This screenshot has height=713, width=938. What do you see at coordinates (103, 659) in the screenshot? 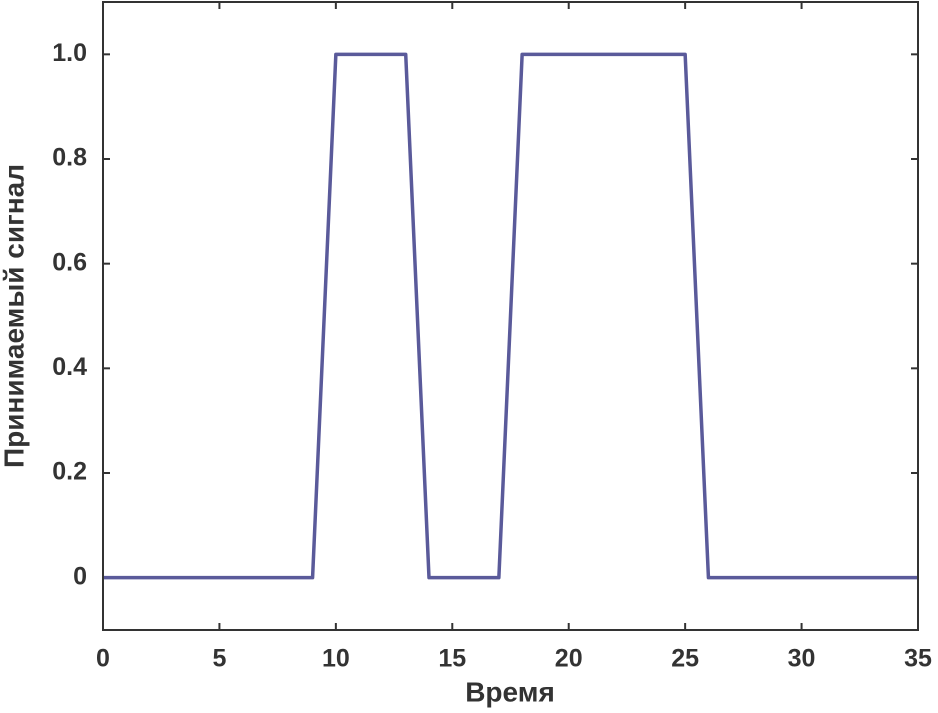
I see `x-tick-label: 0` at bounding box center [103, 659].